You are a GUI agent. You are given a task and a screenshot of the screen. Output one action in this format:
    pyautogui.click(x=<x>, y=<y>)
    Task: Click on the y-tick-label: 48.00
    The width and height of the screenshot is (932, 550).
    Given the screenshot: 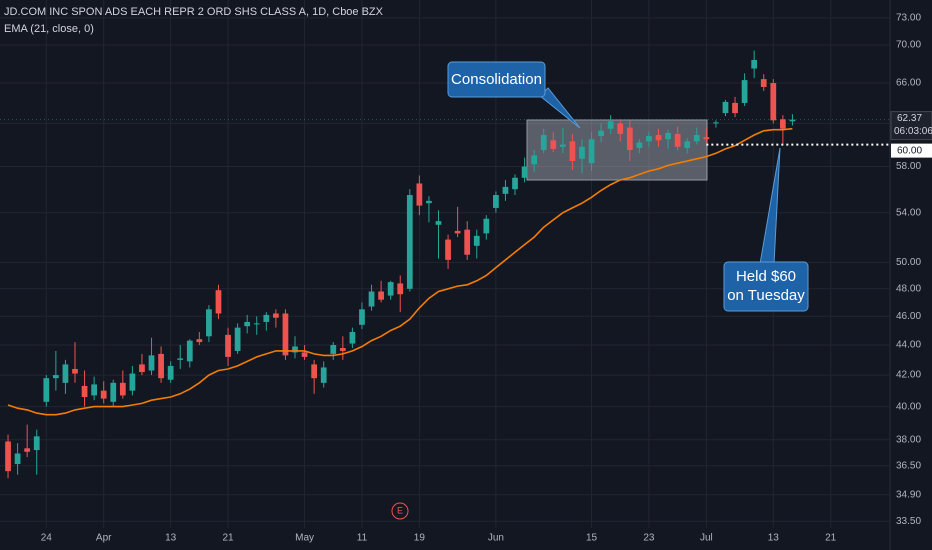 What is the action you would take?
    pyautogui.click(x=908, y=288)
    